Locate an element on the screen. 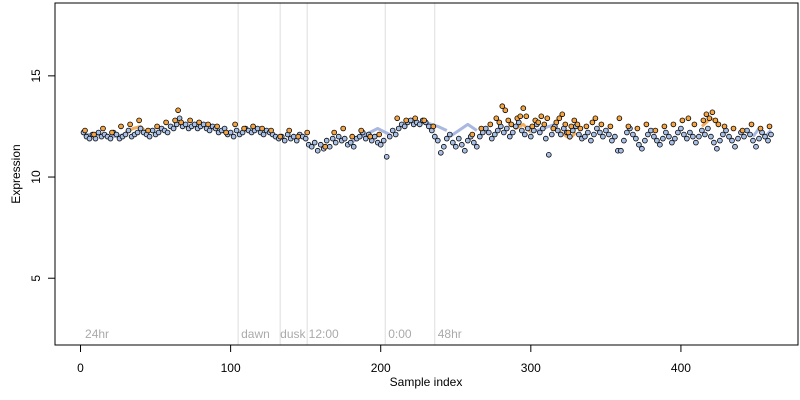  y-tick-label: 15 is located at coordinates (36, 76).